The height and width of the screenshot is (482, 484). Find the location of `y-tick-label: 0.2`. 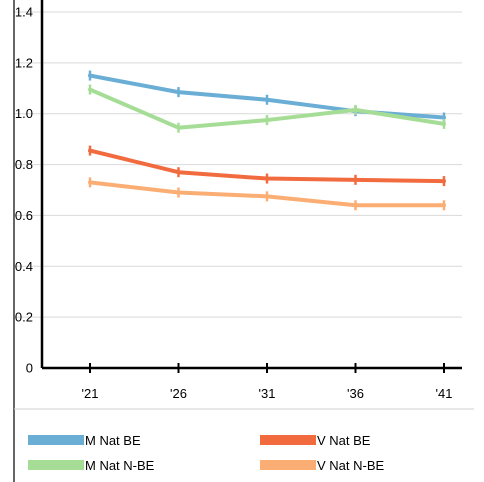

y-tick-label: 0.2 is located at coordinates (24, 317).